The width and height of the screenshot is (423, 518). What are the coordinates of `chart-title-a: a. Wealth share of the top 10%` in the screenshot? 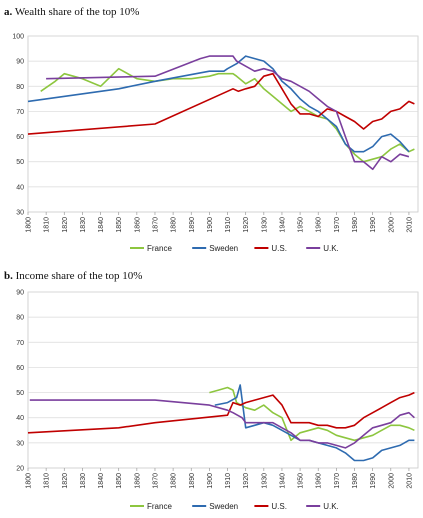 It's located at (71, 12).